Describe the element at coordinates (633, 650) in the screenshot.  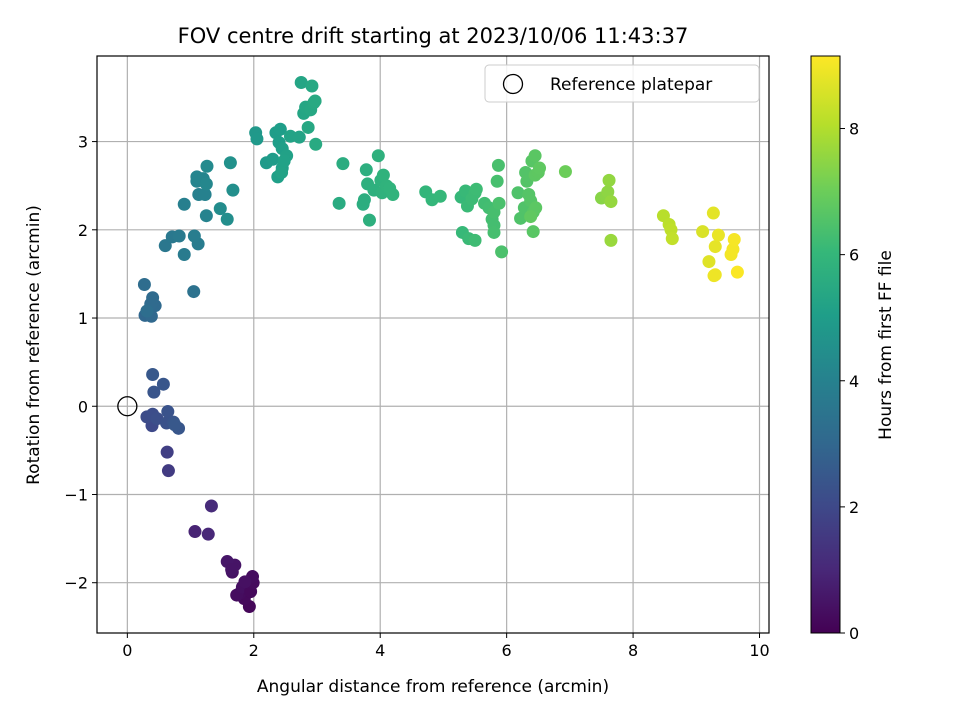
I see `x-tick-label: 8` at that location.